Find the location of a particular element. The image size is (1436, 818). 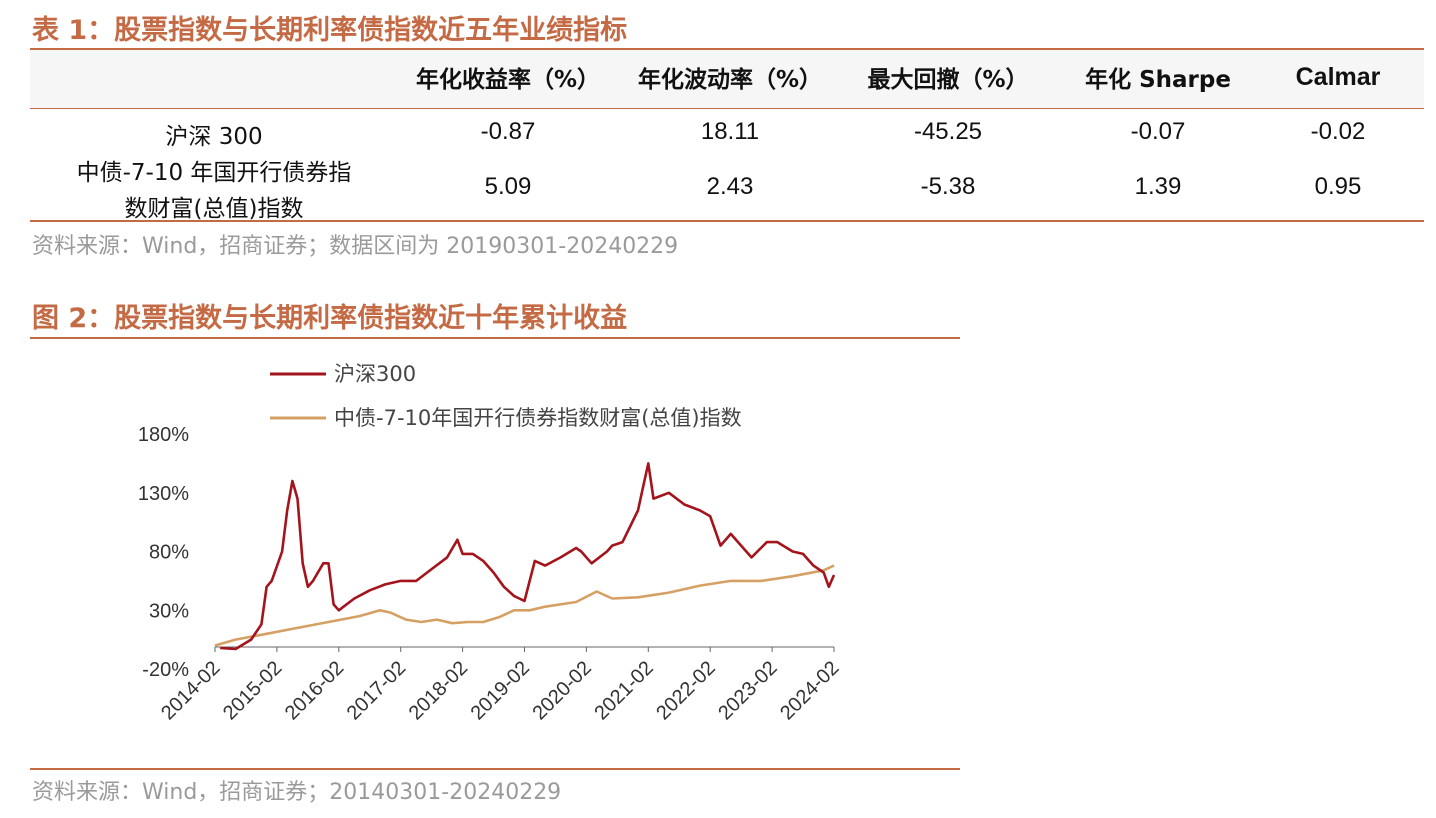

table-bottom-rule is located at coordinates (727, 221).